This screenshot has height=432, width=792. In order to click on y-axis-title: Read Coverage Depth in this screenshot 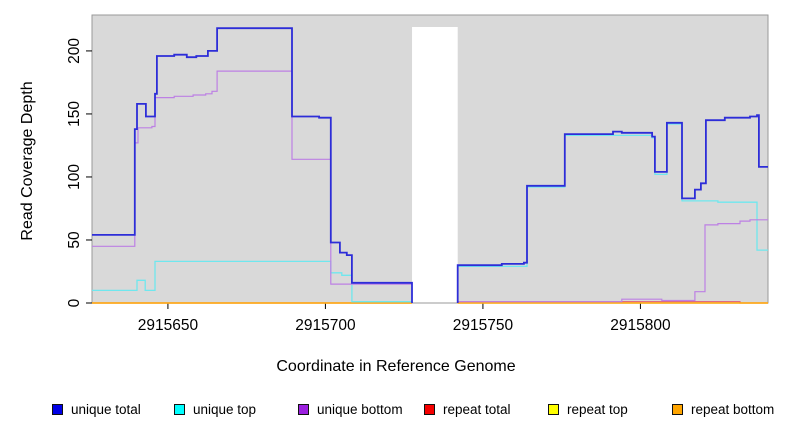, I will do `click(27, 161)`.